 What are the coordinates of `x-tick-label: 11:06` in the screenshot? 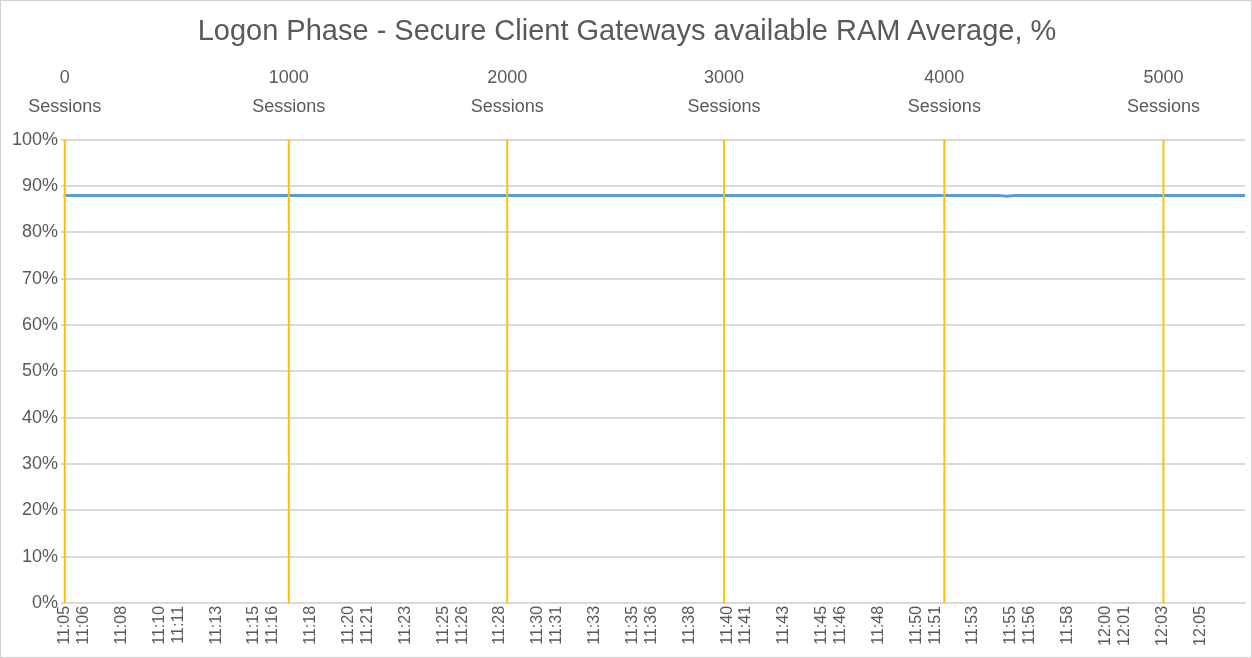 It's located at (83, 625).